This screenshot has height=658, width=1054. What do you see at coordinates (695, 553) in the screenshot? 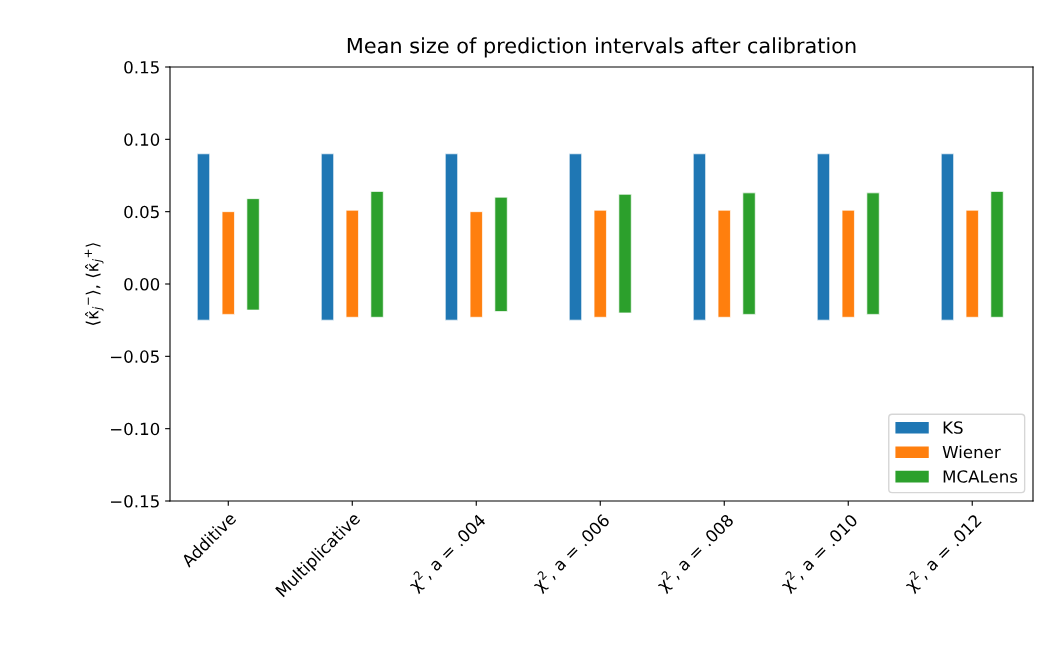
I see `x-tick-label: χ$^{2}$, a = .008` at bounding box center [695, 553].